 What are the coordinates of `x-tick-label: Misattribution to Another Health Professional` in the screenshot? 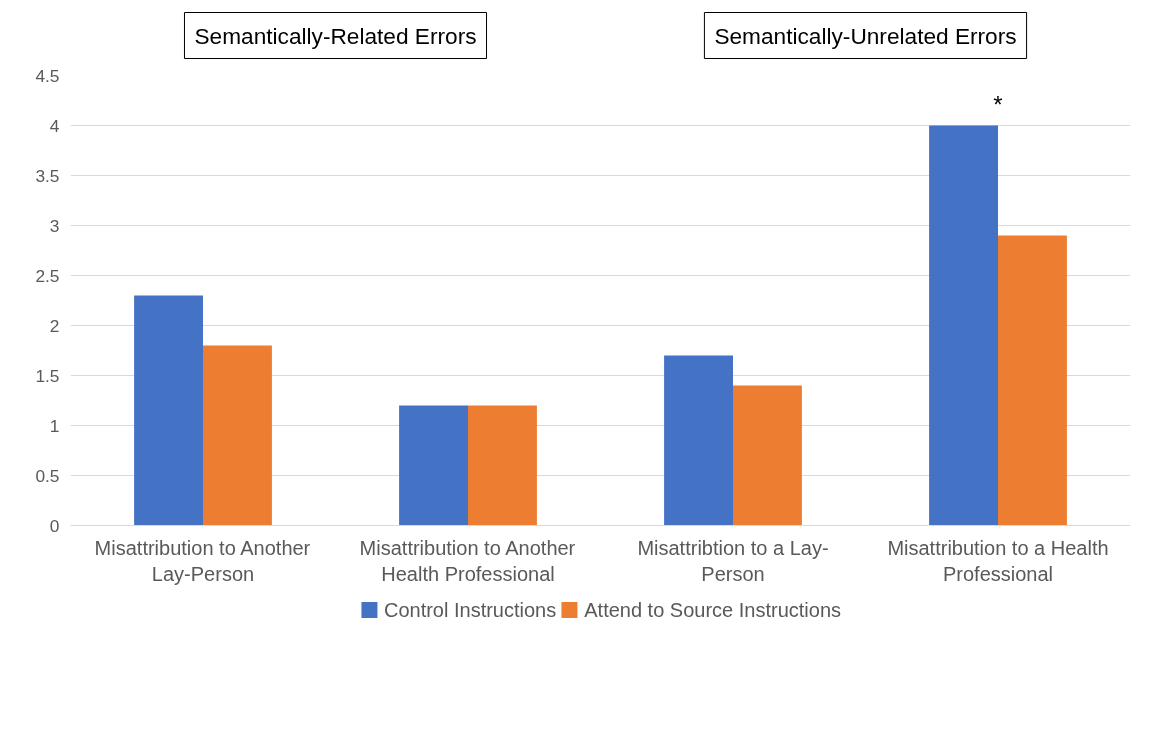 It's located at (467, 560).